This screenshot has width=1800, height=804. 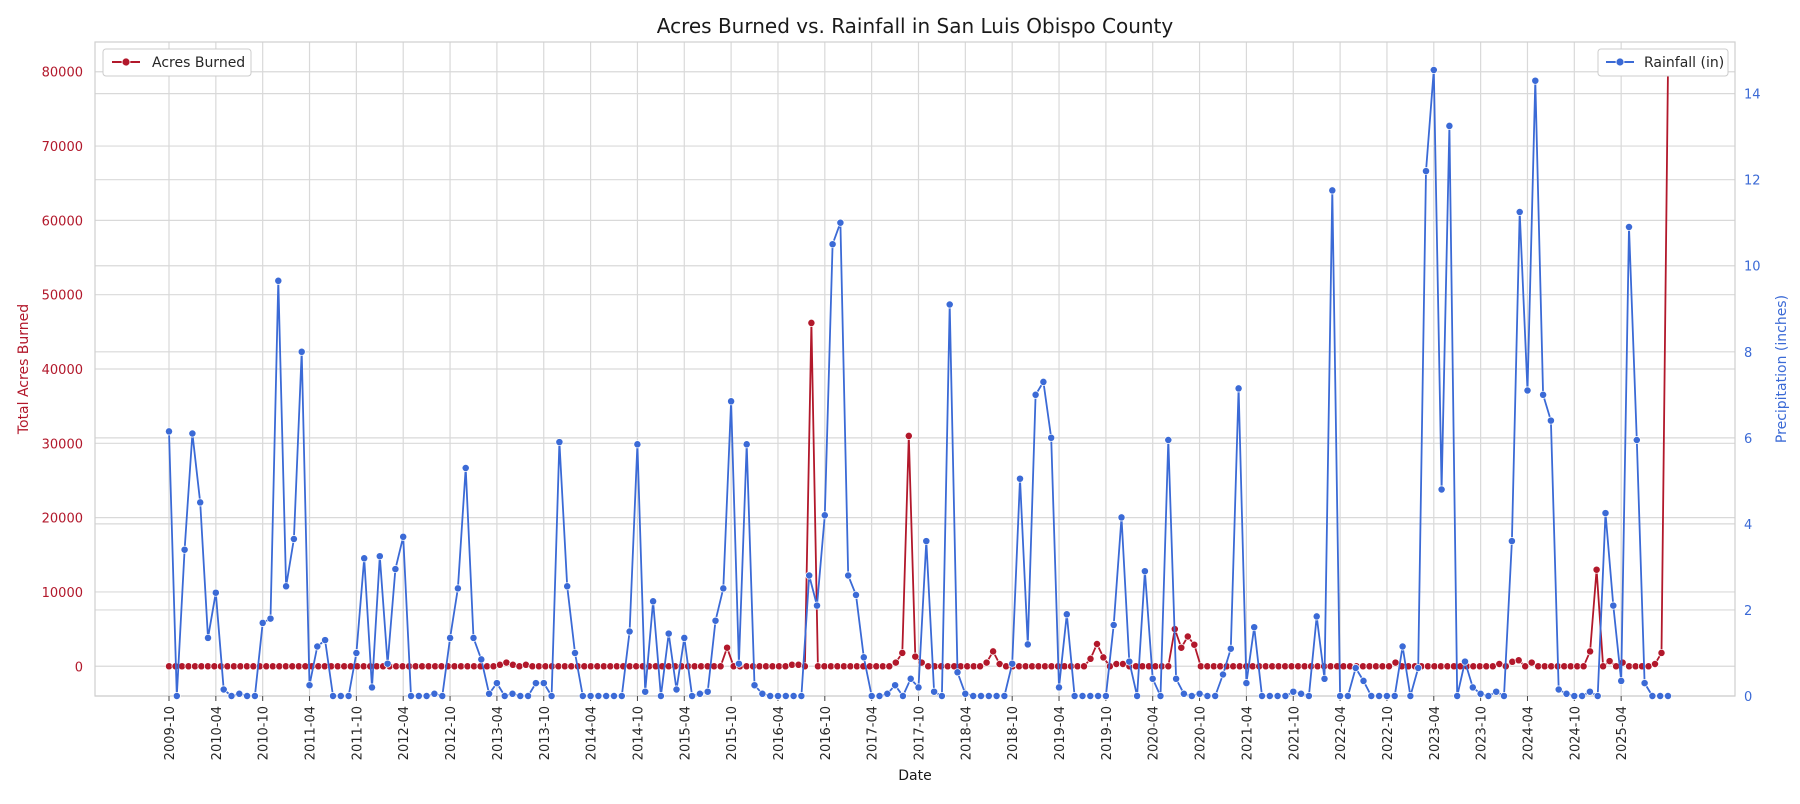 I want to click on x-tick-label: 2023-04, so click(x=1435, y=733).